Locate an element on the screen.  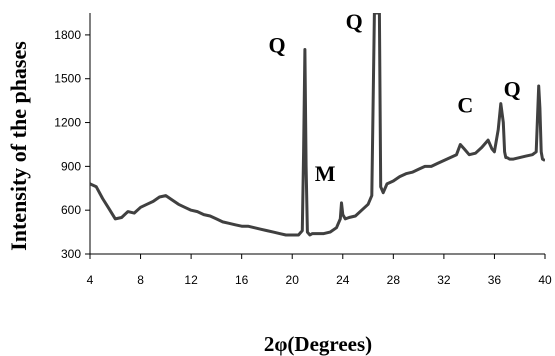
x-tick-label: 40 is located at coordinates (545, 280).